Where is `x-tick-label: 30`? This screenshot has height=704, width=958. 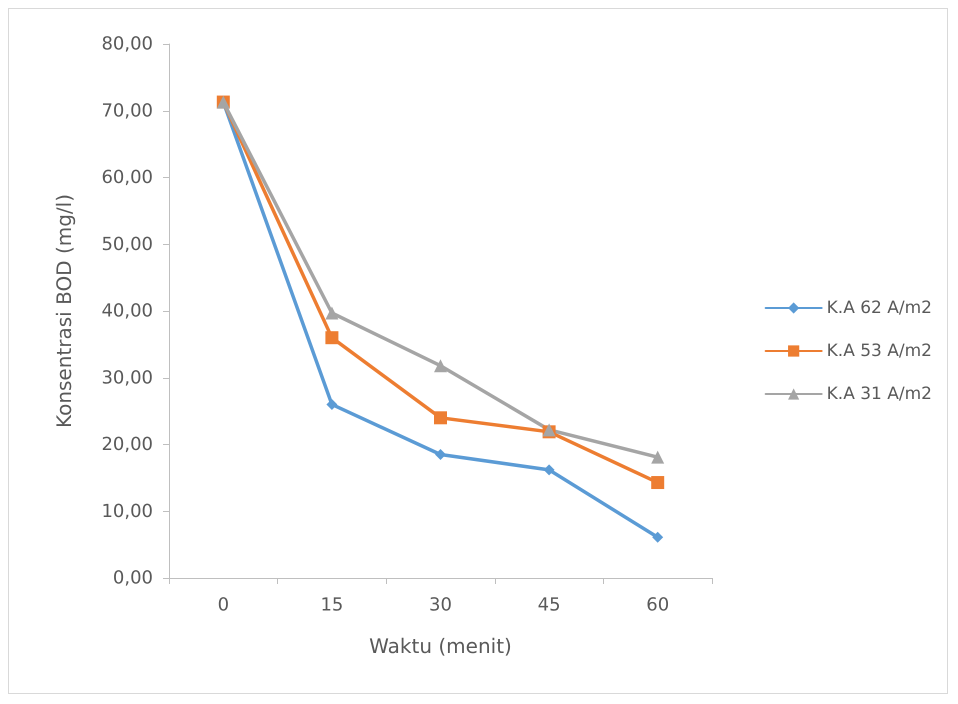
x-tick-label: 30 is located at coordinates (440, 605).